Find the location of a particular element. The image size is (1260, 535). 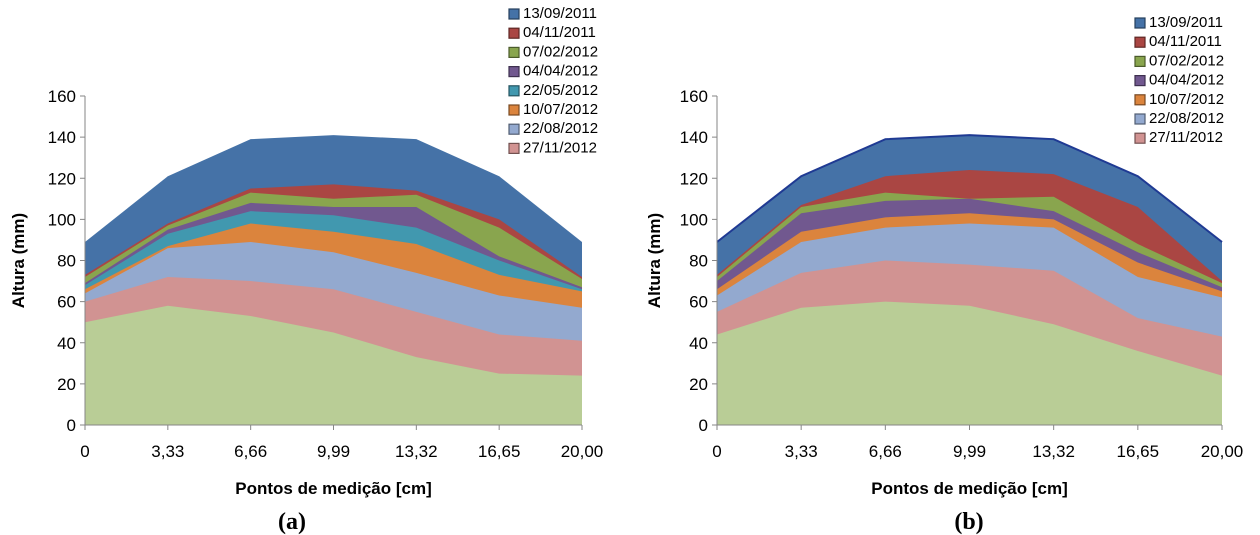

legend-label: 22/05/2012 is located at coordinates (560, 90).